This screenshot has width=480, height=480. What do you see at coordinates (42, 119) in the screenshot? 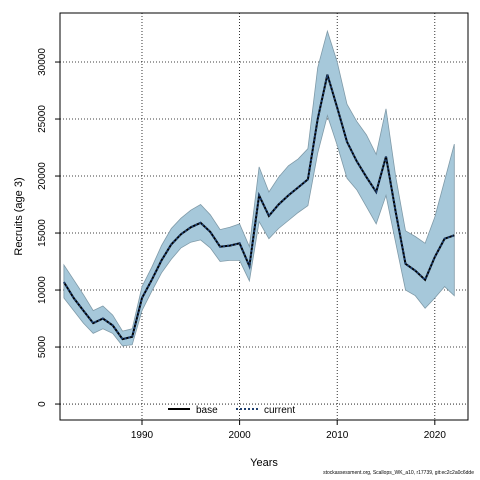
I see `y-tick-label: 25000` at bounding box center [42, 119].